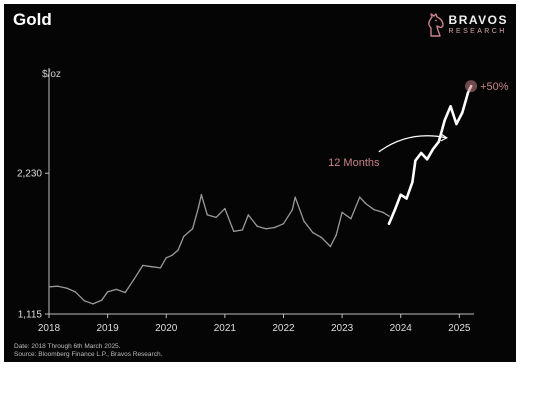 This screenshot has height=409, width=537. Describe the element at coordinates (225, 328) in the screenshot. I see `x-tick-label: 2021` at that location.